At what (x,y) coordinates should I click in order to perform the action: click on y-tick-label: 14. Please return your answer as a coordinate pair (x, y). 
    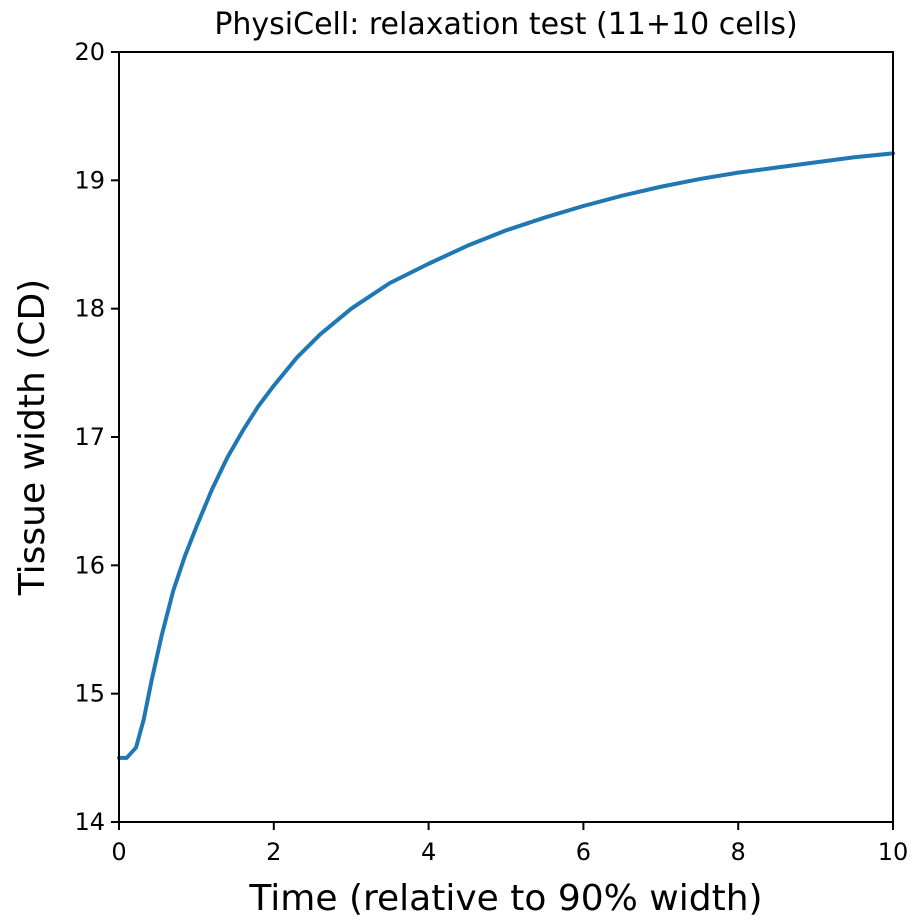
    Looking at the image, I should click on (89, 822).